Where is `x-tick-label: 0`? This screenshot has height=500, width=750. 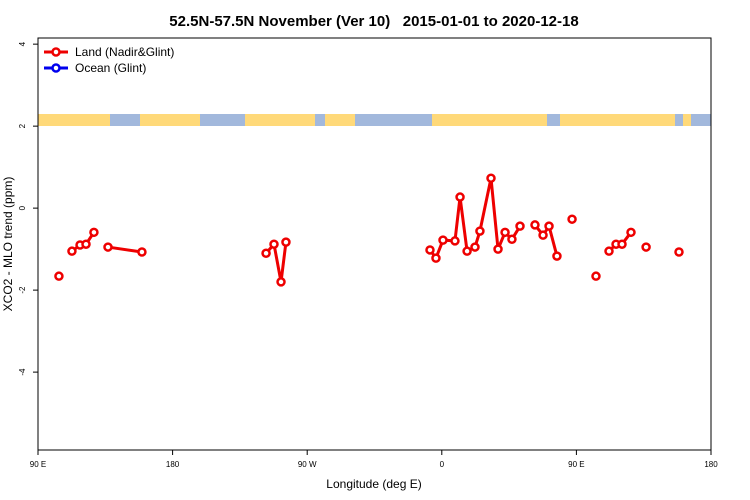
x-tick-label: 0 is located at coordinates (442, 464).